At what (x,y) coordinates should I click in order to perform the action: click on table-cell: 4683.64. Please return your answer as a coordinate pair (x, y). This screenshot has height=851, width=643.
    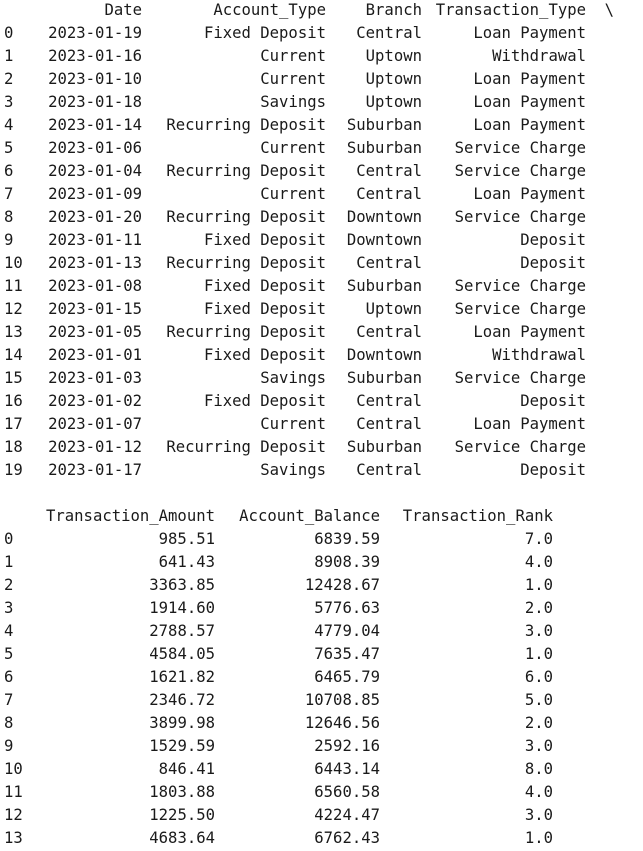
    Looking at the image, I should click on (182, 838).